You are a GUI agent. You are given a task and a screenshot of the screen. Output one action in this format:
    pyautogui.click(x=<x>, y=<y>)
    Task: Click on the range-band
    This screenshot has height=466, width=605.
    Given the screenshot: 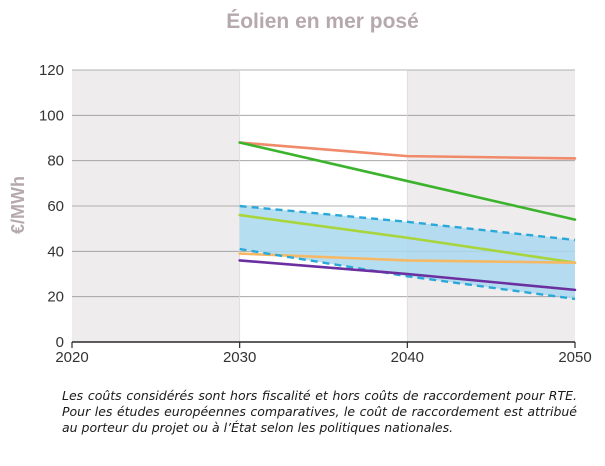 What is the action you would take?
    pyautogui.click(x=407, y=252)
    